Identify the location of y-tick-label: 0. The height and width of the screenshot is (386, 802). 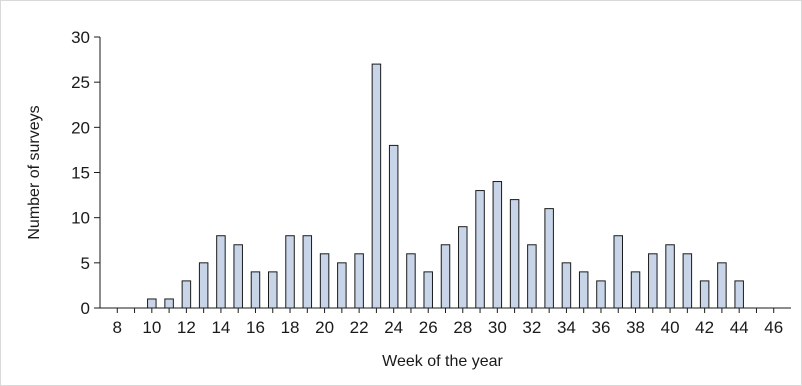
(85, 308).